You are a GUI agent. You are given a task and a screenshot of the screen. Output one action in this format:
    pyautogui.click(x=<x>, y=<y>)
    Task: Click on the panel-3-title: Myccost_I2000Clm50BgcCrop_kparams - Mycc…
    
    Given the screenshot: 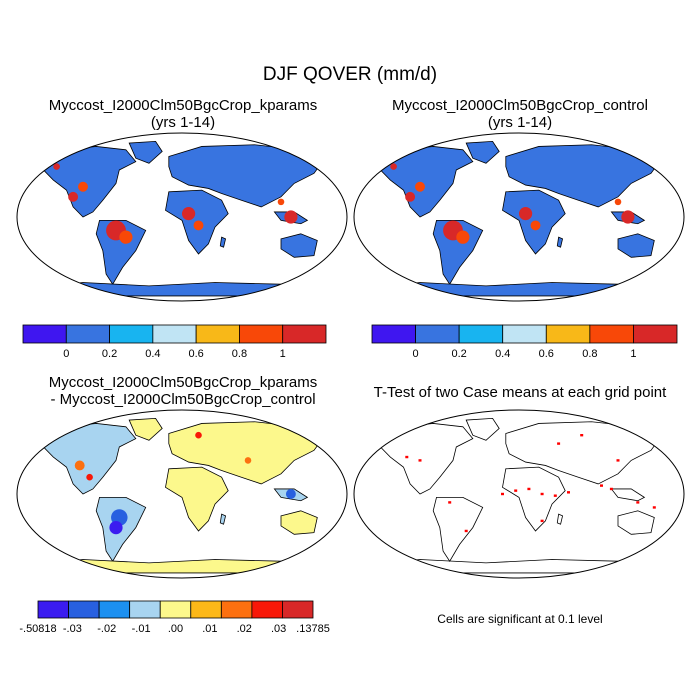 What is the action you would take?
    pyautogui.click(x=183, y=391)
    